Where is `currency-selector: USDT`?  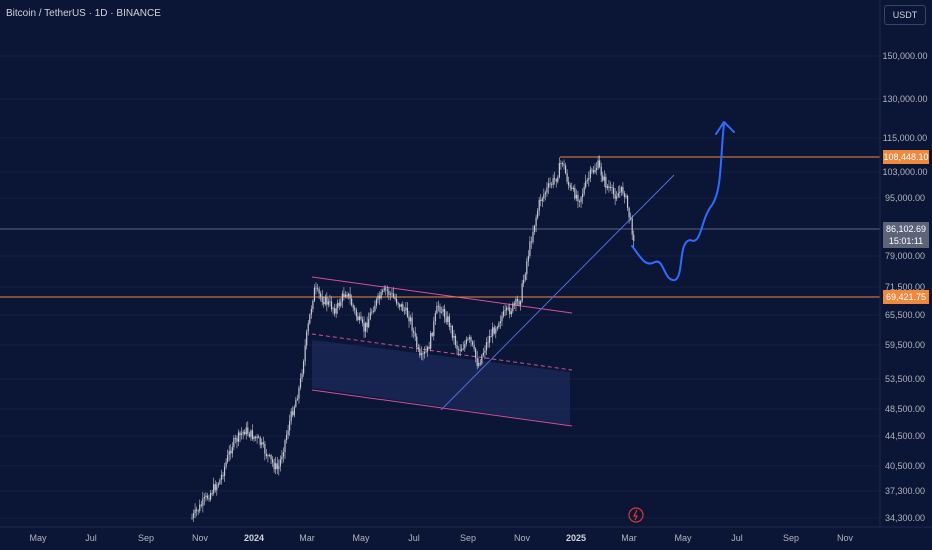 currency-selector: USDT is located at coordinates (905, 15).